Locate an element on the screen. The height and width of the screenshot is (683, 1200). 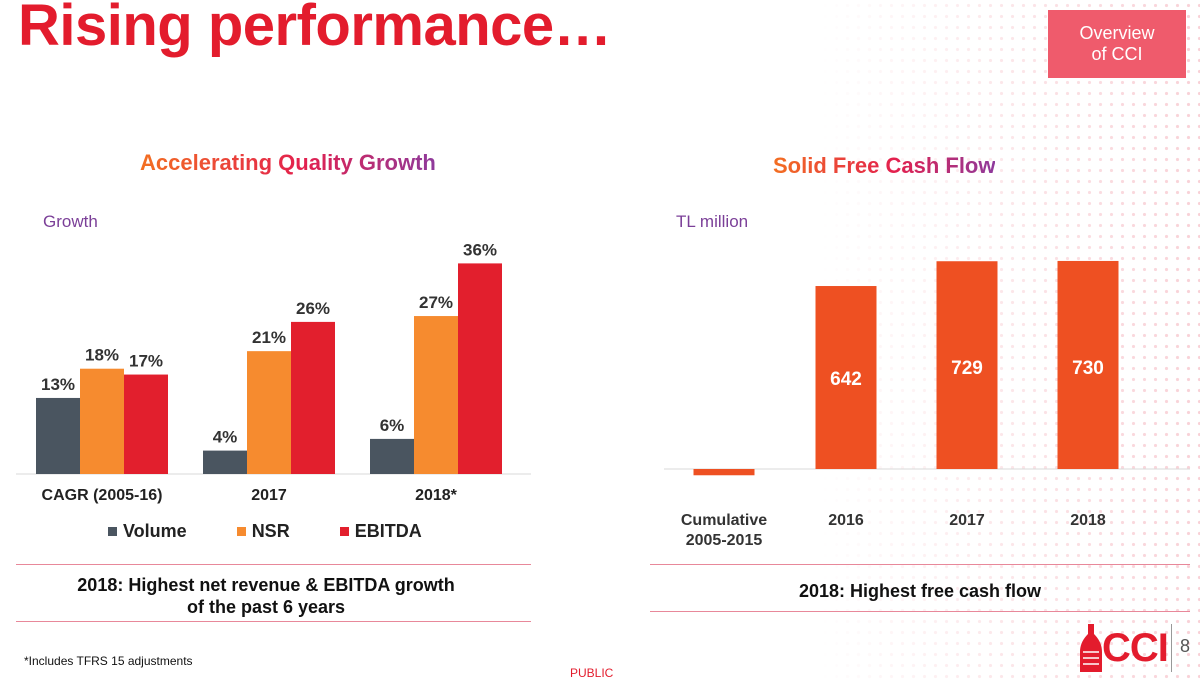
logo-text: CCI is located at coordinates (1135, 648).